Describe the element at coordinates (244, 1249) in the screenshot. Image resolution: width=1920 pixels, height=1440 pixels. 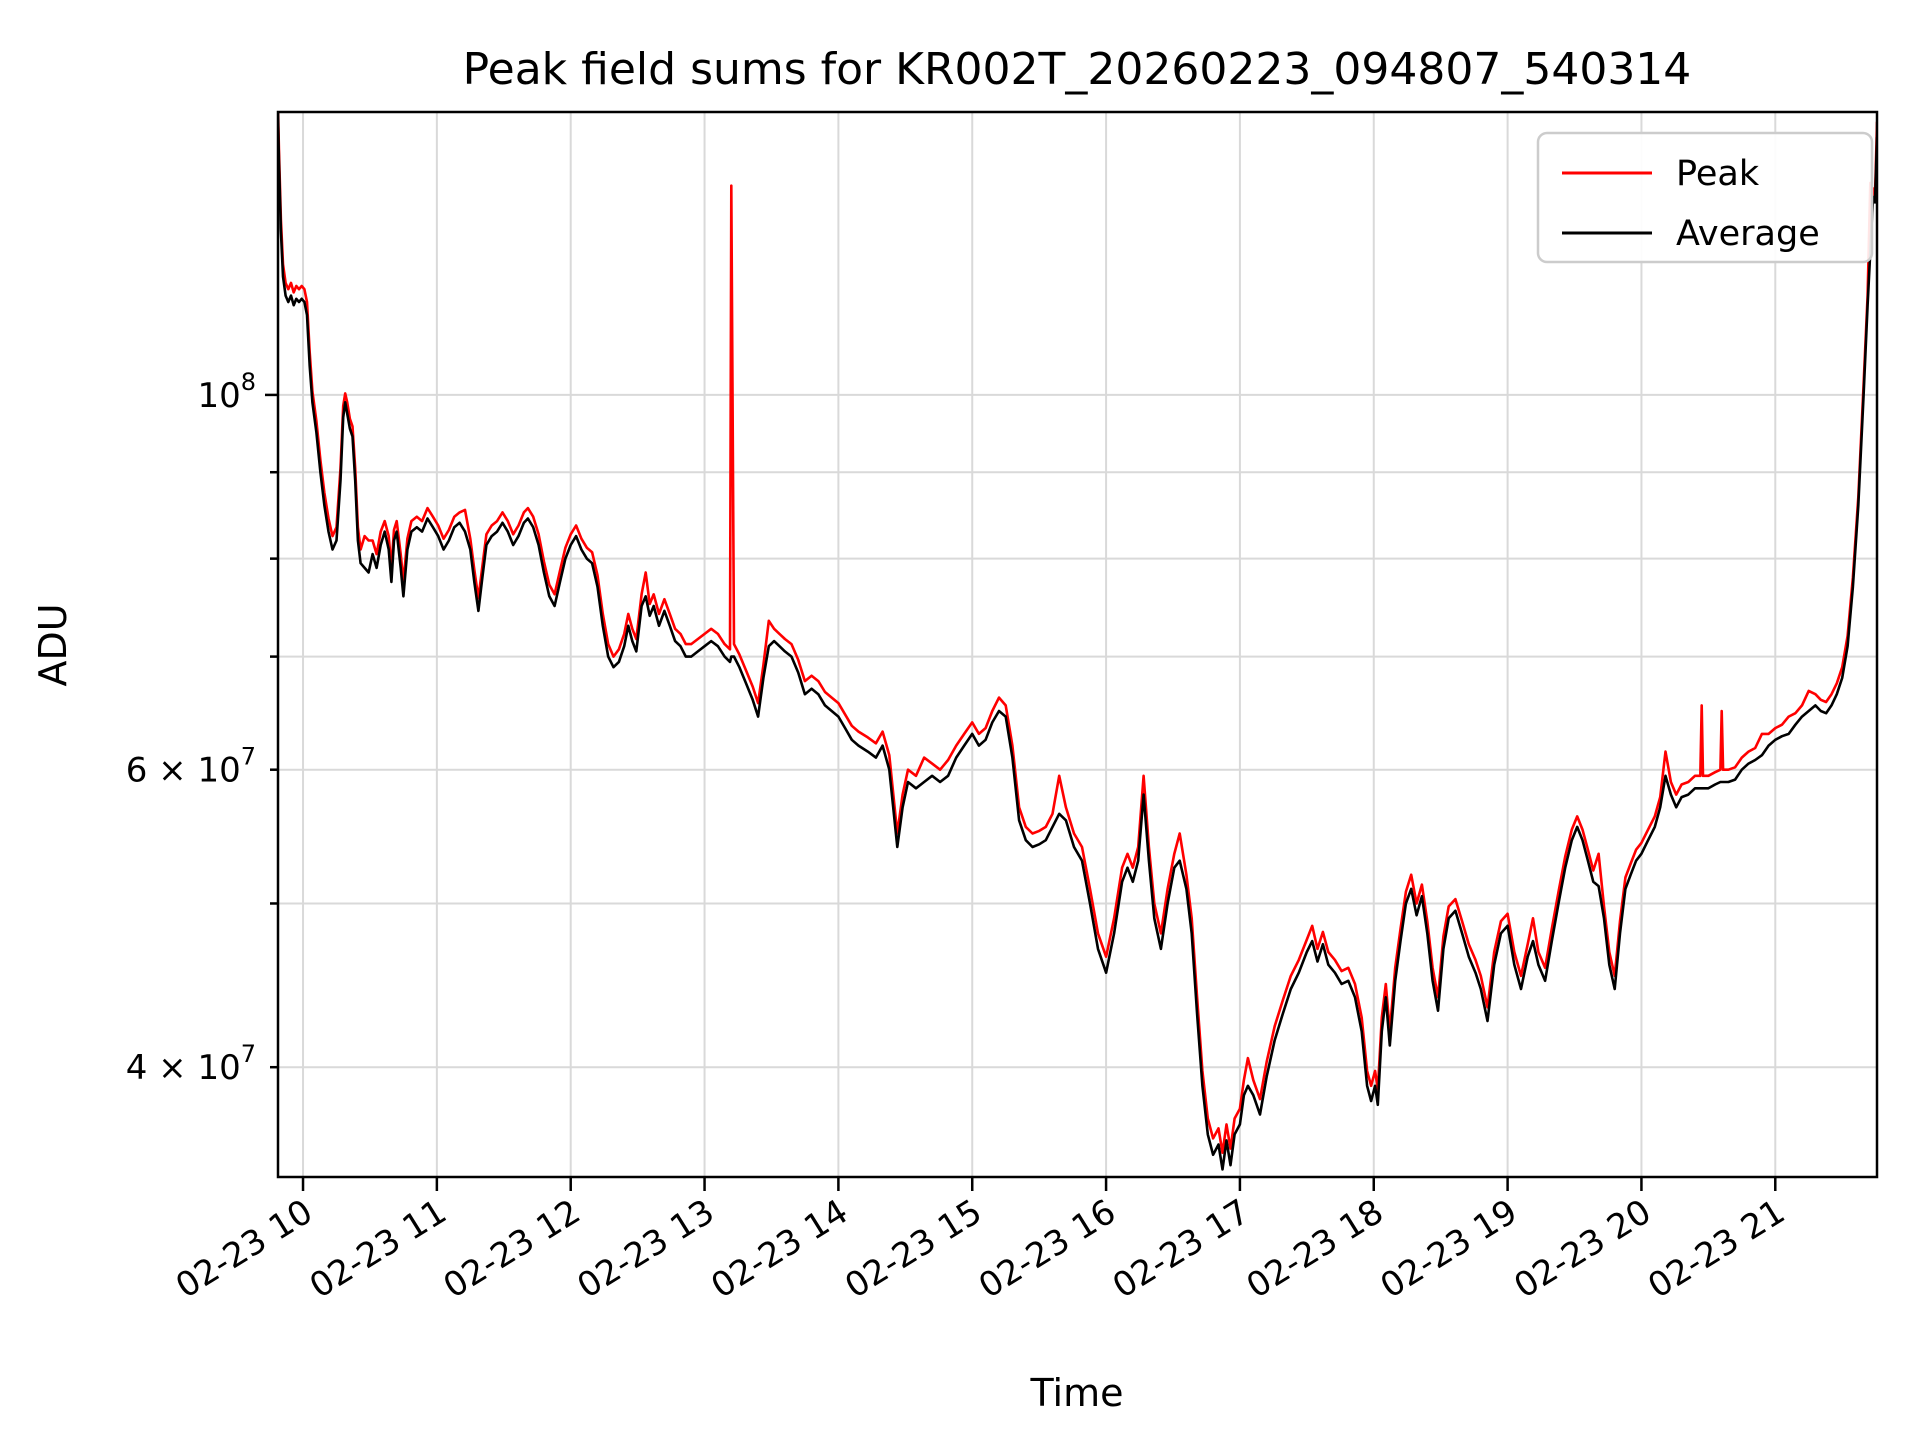
I see `x-tick-label: 02-23 10` at that location.